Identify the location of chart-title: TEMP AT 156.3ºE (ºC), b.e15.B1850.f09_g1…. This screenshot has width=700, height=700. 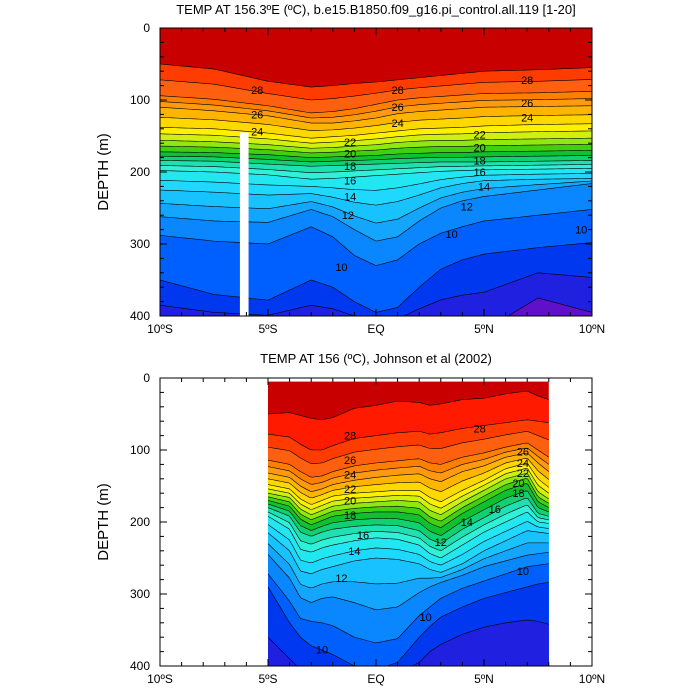
(376, 9).